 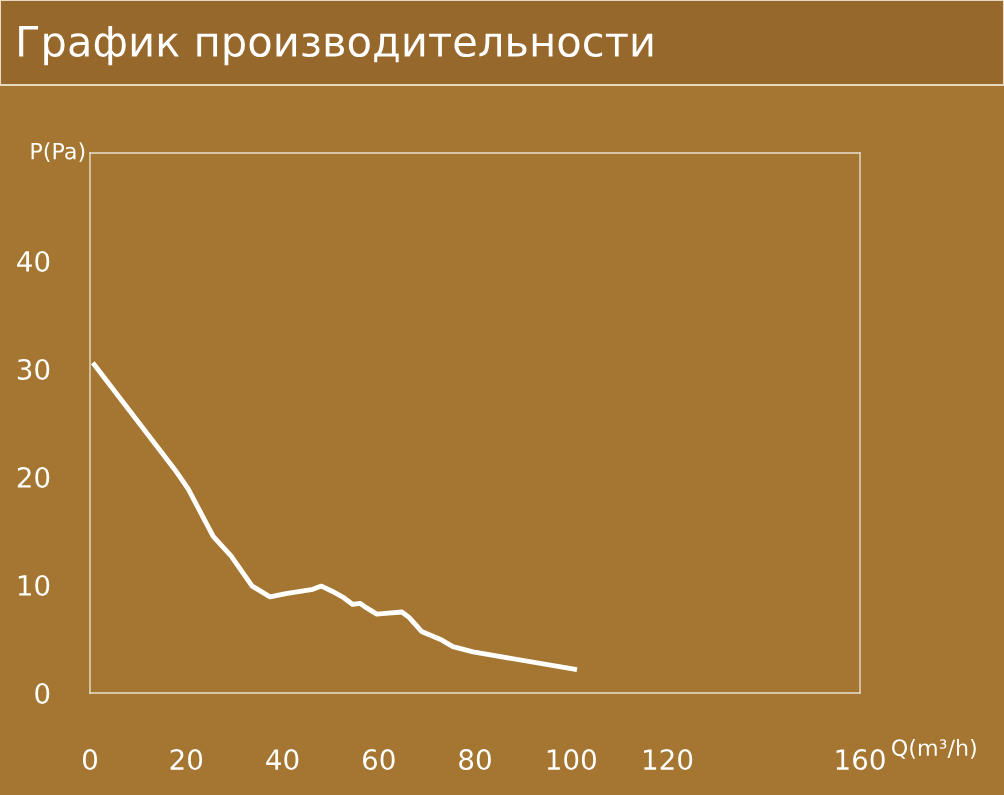 What do you see at coordinates (475, 760) in the screenshot?
I see `x-tick-label: 80` at bounding box center [475, 760].